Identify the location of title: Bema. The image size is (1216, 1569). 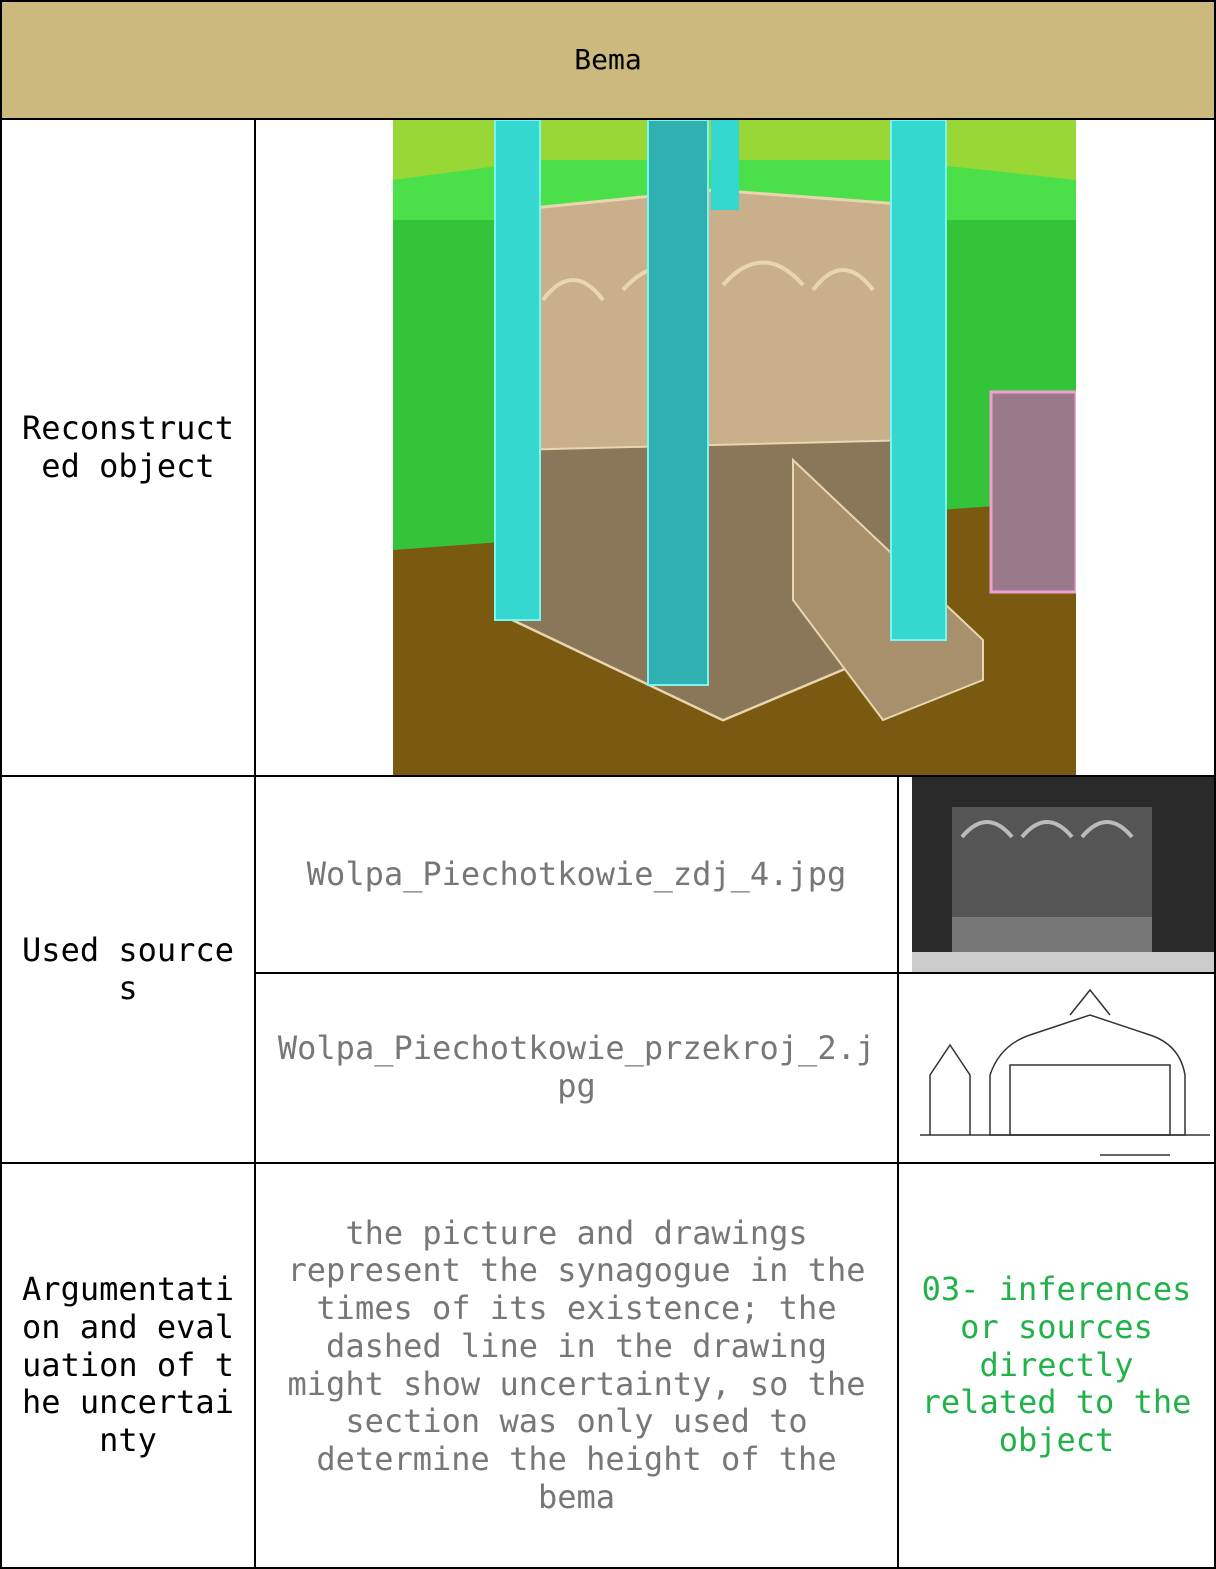
(608, 60).